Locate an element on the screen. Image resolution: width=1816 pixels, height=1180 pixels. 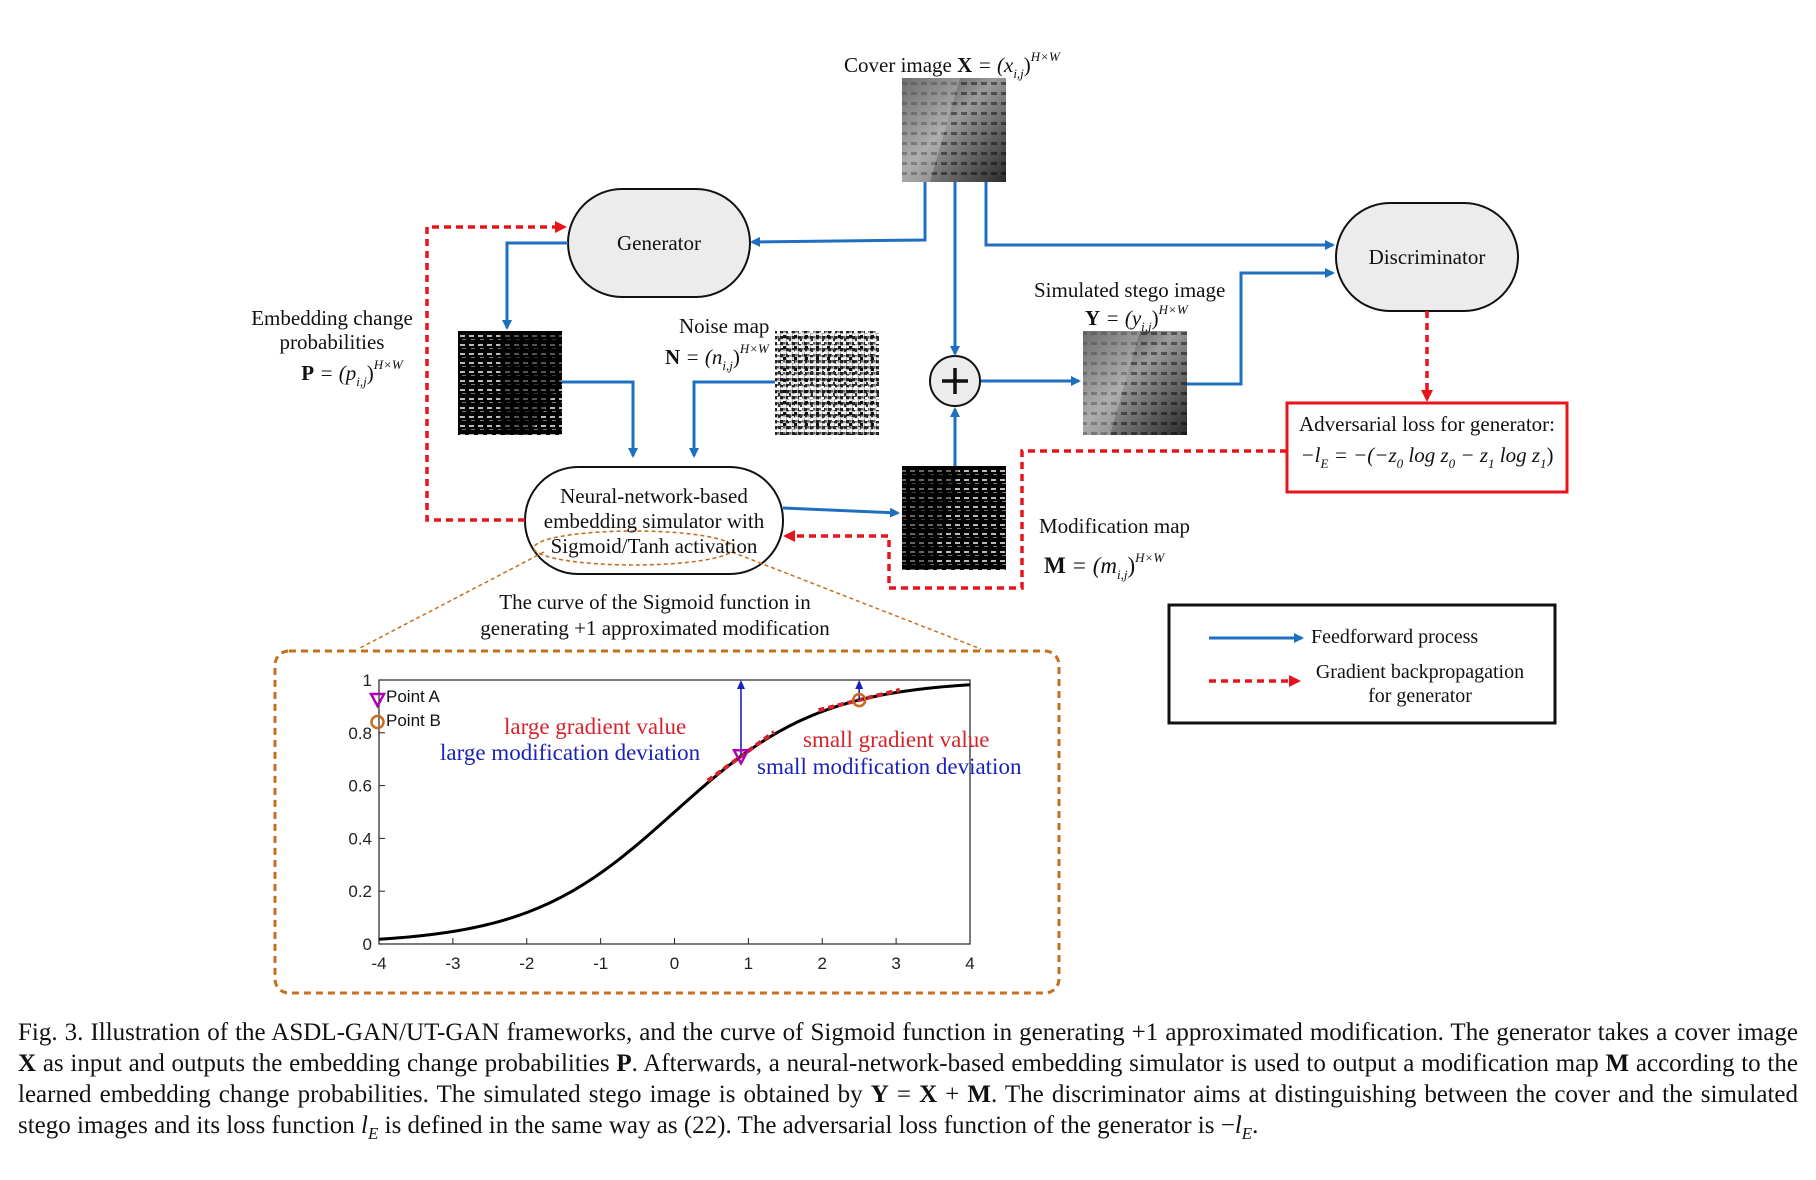
x-tick-label: 4 is located at coordinates (969, 963).